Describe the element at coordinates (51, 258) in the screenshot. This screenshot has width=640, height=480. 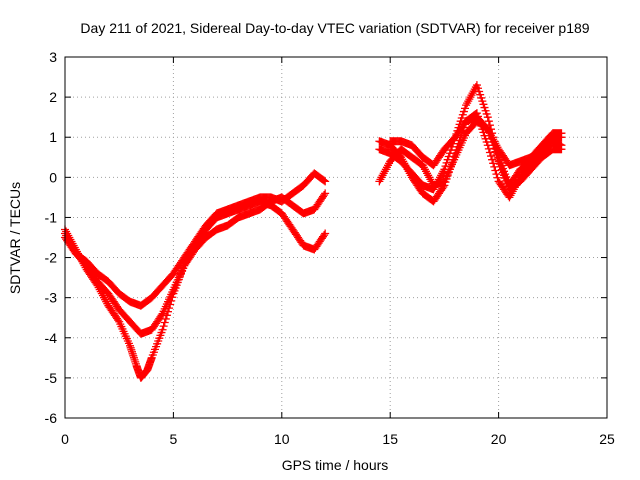
I see `y-tick-label: -2` at that location.